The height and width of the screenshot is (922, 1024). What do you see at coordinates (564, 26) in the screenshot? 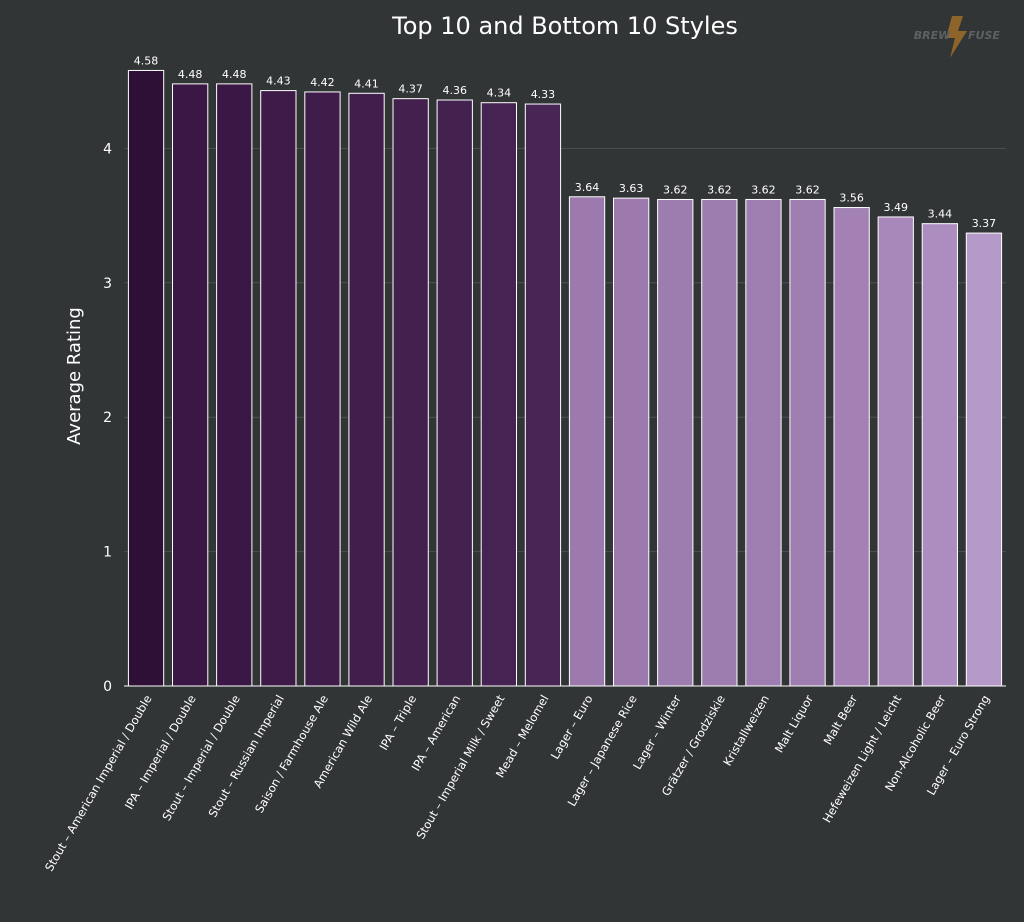
I see `chart-title: Top 10 and Bottom 10 Styles` at bounding box center [564, 26].